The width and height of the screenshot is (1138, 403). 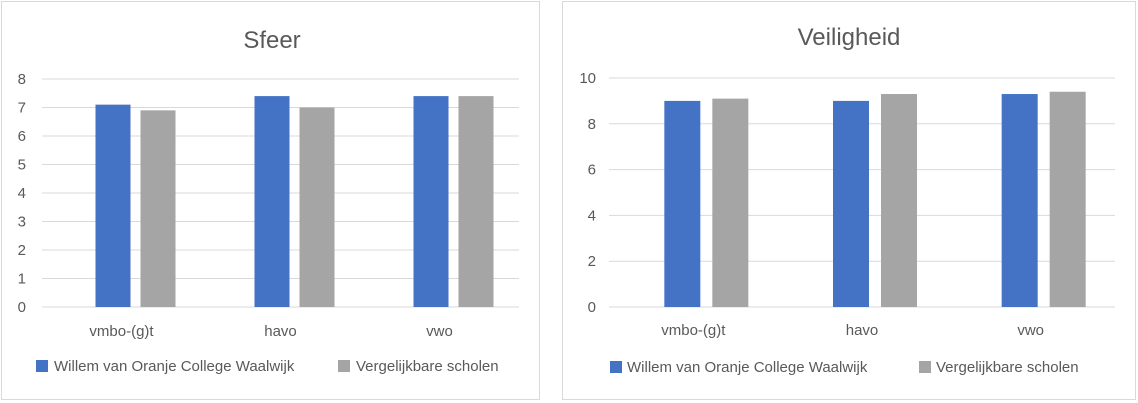 I want to click on y-tick-label: 10, so click(x=587, y=78).